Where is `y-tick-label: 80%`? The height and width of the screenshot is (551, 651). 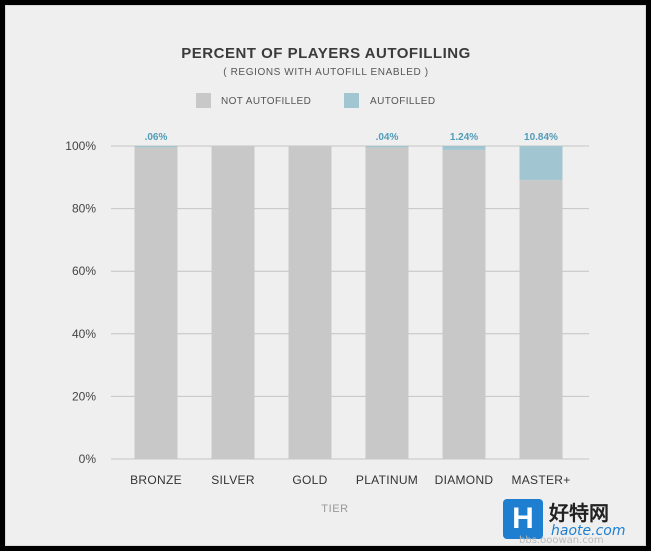
y-tick-label: 80% is located at coordinates (84, 209).